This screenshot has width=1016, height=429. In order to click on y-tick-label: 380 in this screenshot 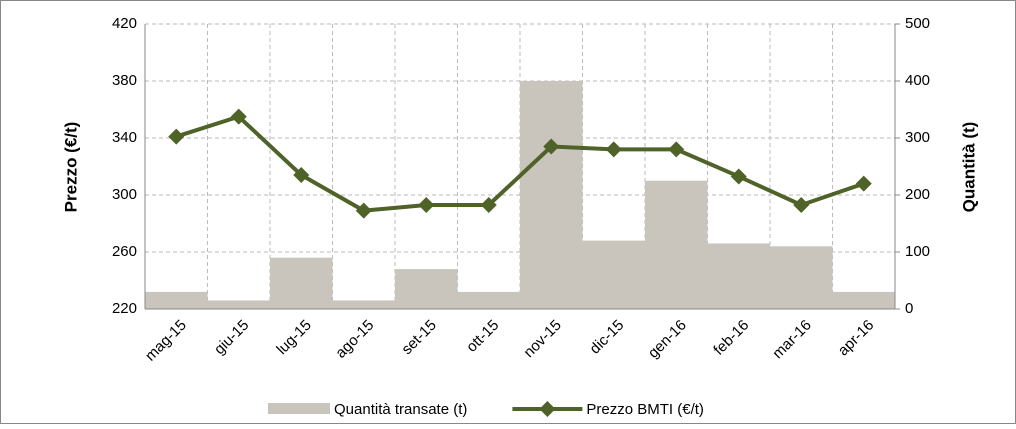, I will do `click(124, 80)`.